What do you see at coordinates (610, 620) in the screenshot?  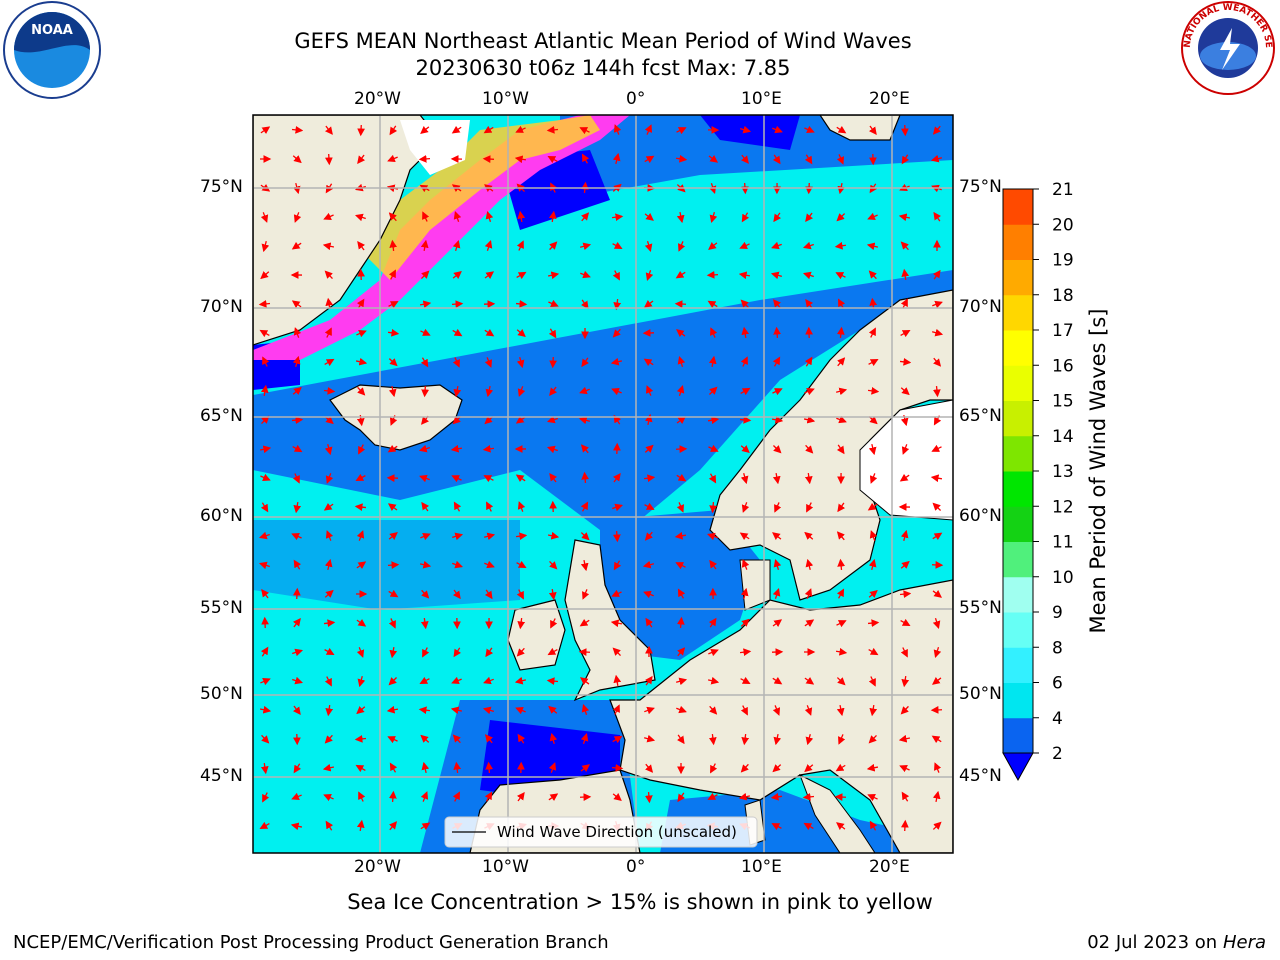 I see `land-great-britain` at bounding box center [610, 620].